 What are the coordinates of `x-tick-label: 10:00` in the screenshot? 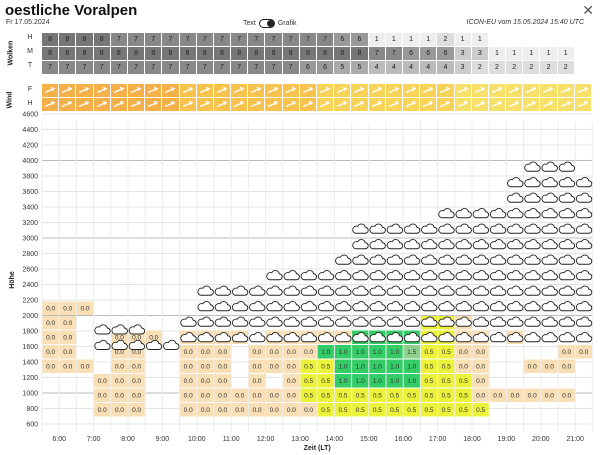 It's located at (197, 439).